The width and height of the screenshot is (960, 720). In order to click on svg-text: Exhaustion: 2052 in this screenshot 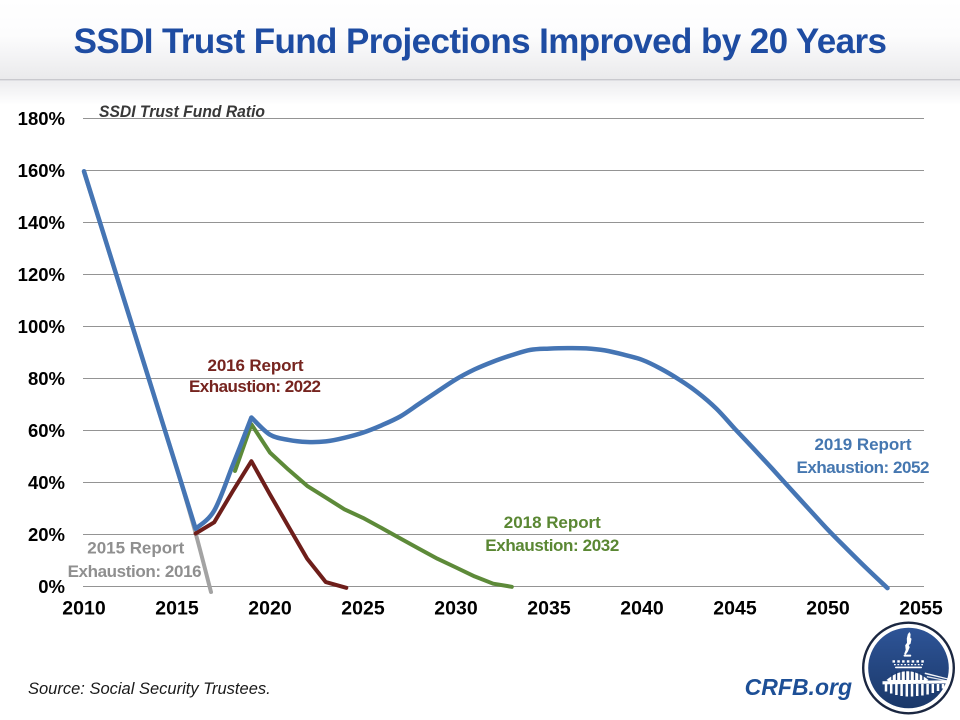, I will do `click(863, 467)`.